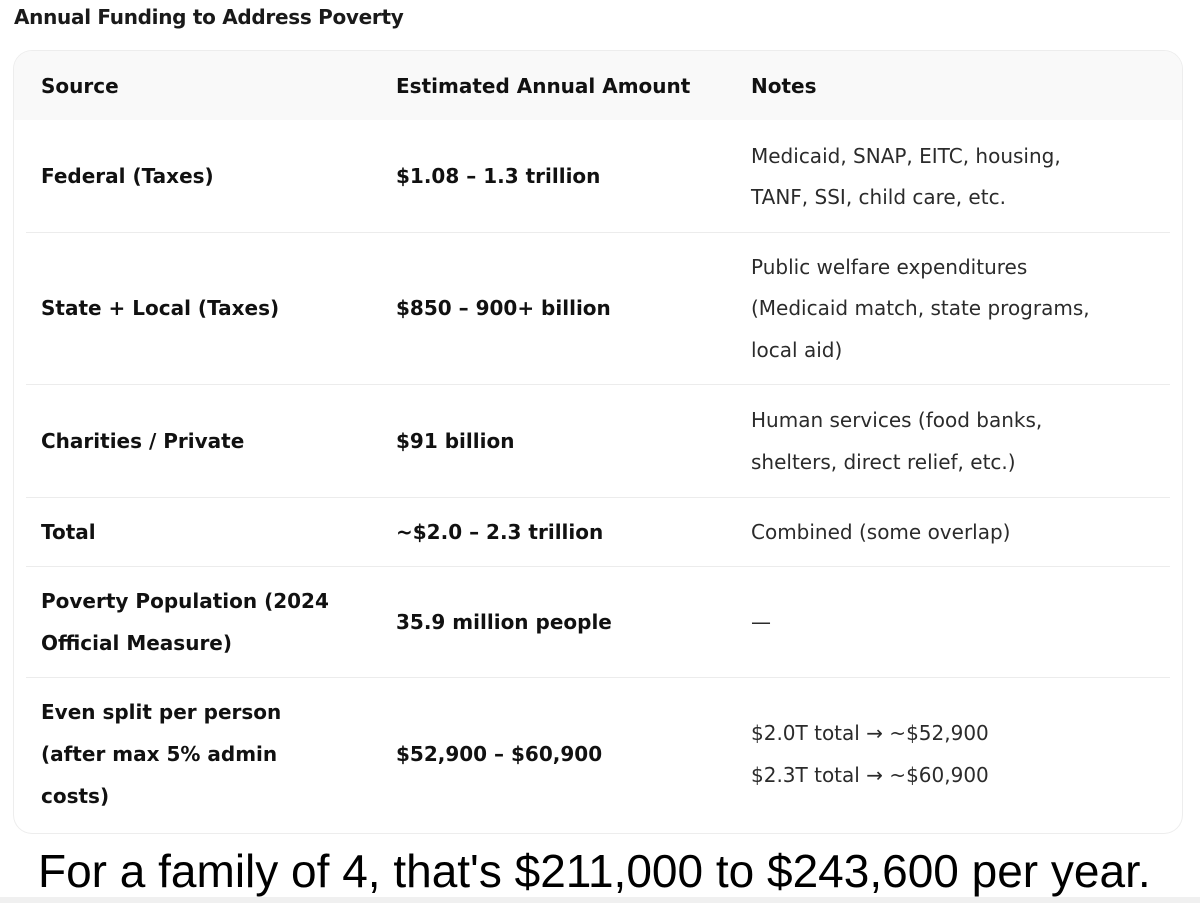 Image resolution: width=1200 pixels, height=903 pixels. I want to click on row-amount: 35.9 million people, so click(504, 622).